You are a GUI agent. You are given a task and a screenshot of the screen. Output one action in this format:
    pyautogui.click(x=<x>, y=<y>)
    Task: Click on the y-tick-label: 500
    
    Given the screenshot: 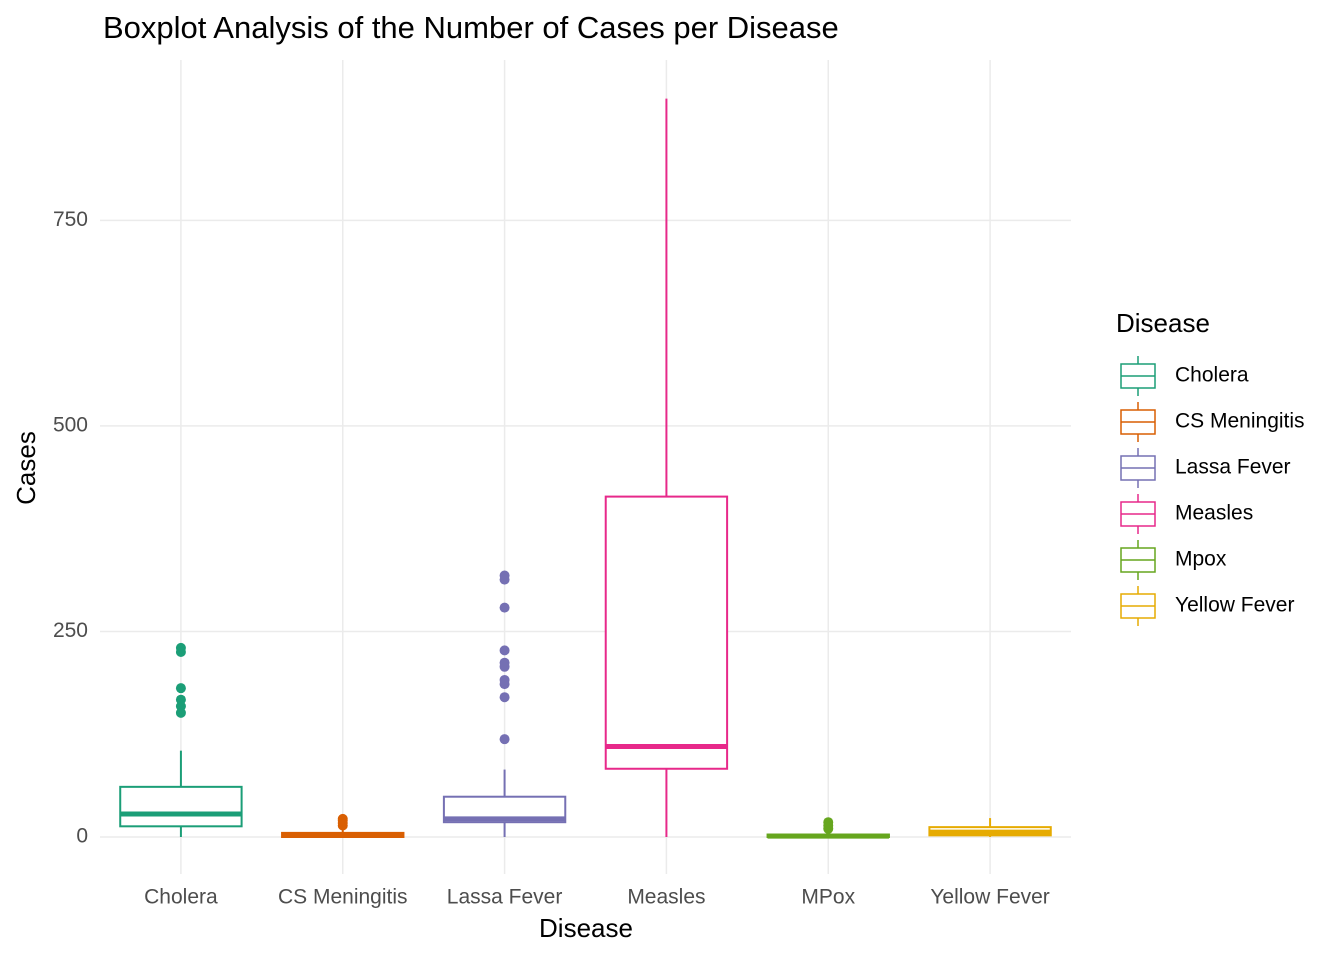 What is the action you would take?
    pyautogui.click(x=70, y=424)
    